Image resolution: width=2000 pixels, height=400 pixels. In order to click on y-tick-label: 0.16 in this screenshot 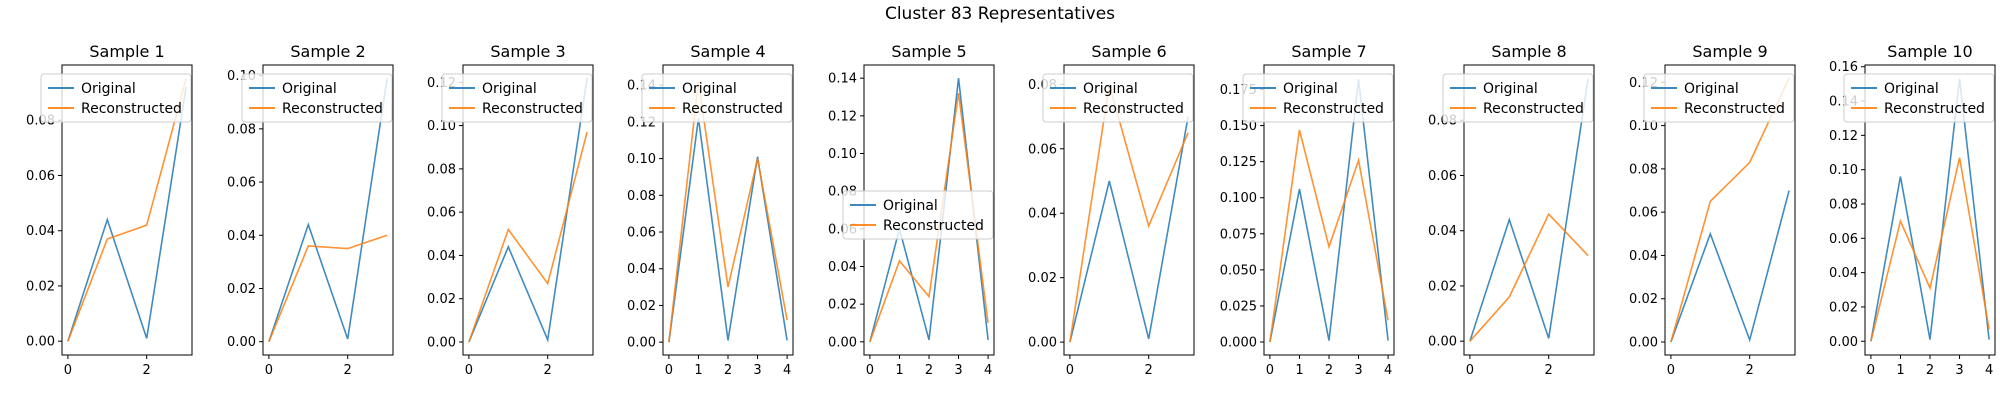, I will do `click(1843, 67)`.